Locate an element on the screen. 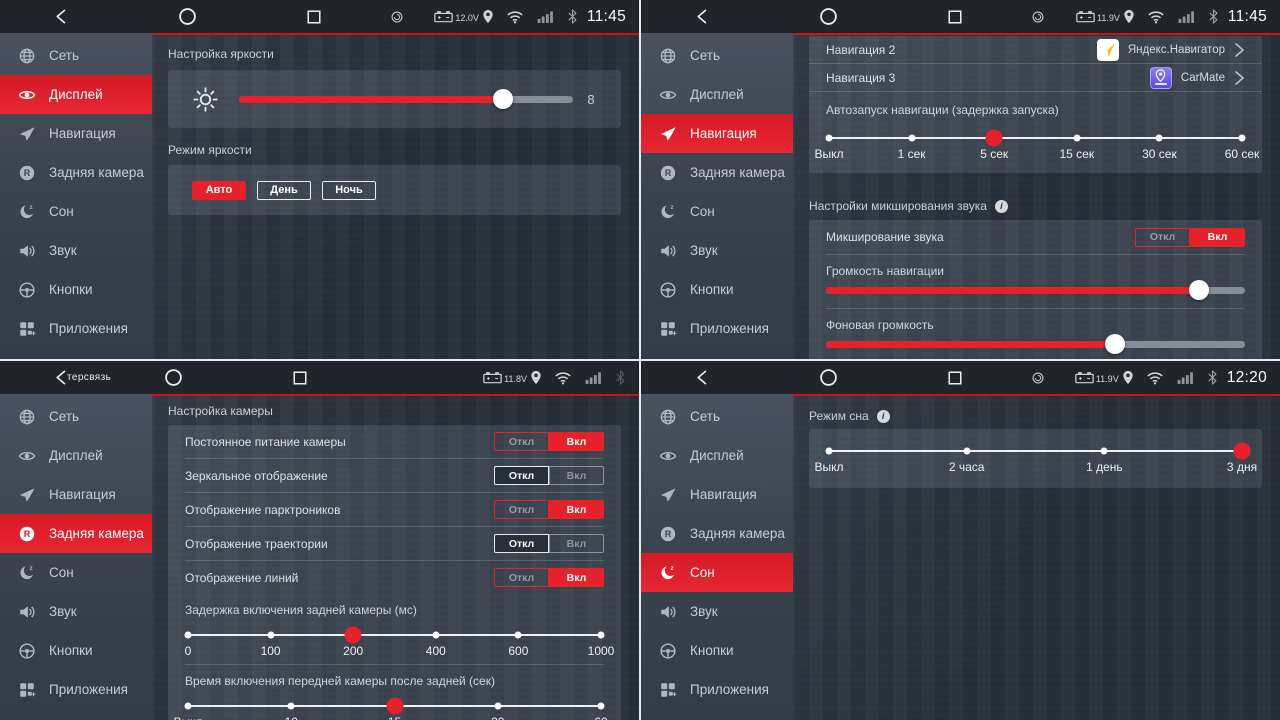 This screenshot has width=1280, height=720. nav-volume-slider is located at coordinates (1035, 290).